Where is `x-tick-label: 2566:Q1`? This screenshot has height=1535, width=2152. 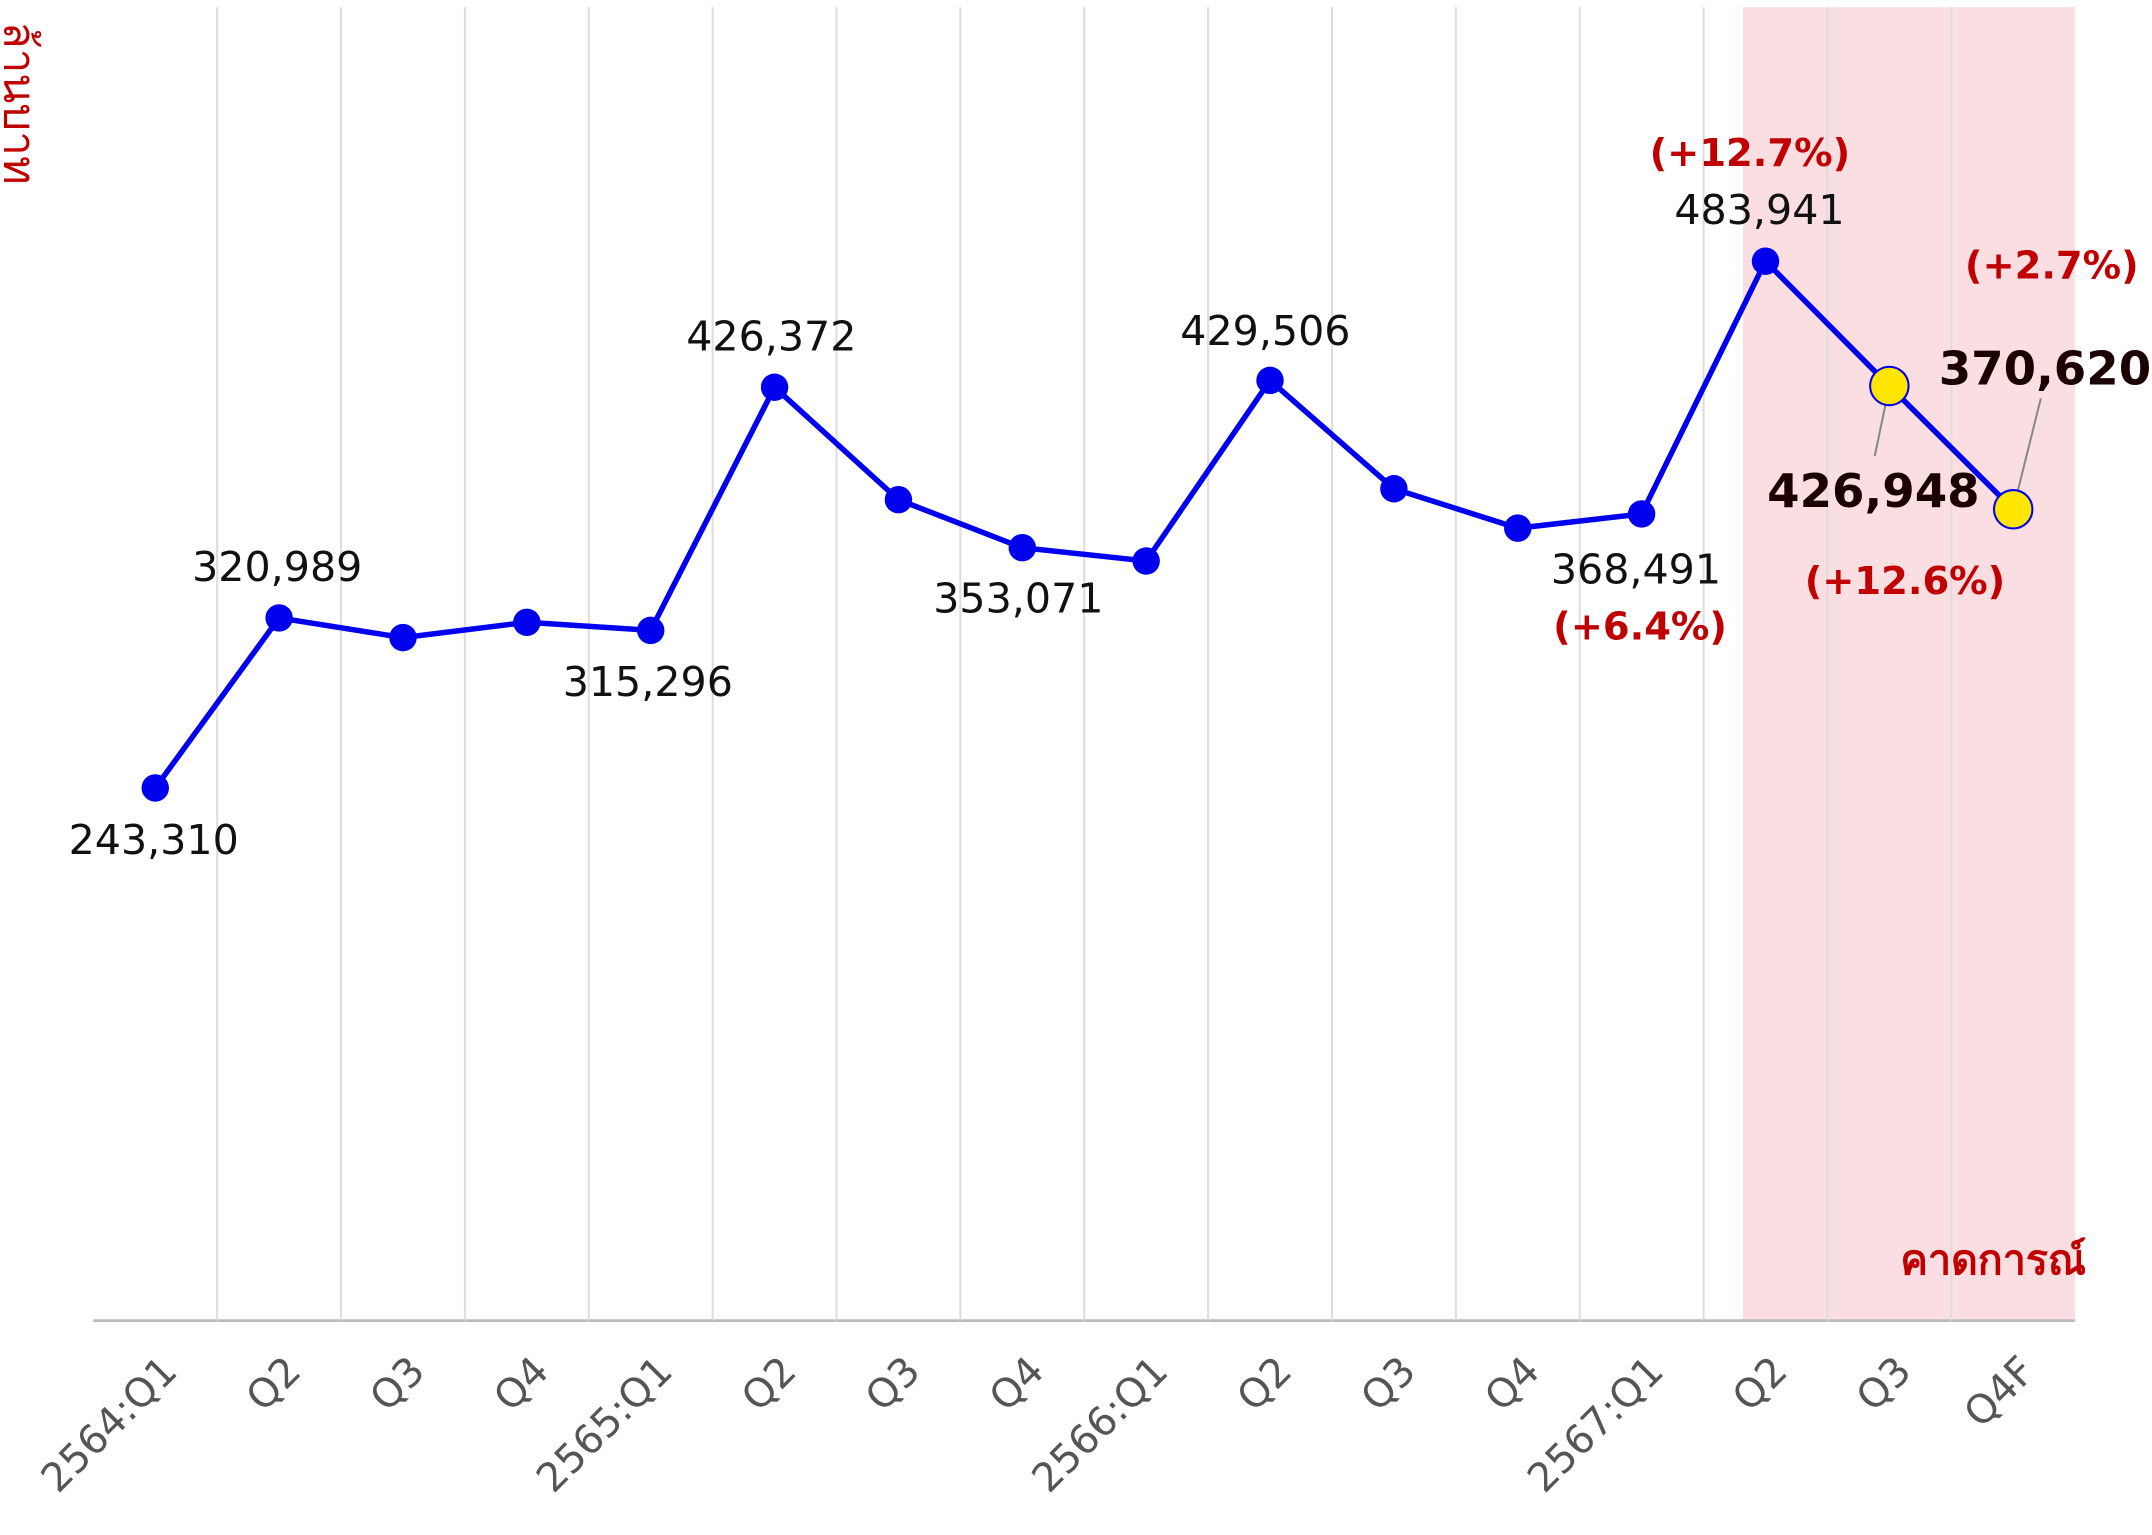
x-tick-label: 2566:Q1 is located at coordinates (1100, 1425).